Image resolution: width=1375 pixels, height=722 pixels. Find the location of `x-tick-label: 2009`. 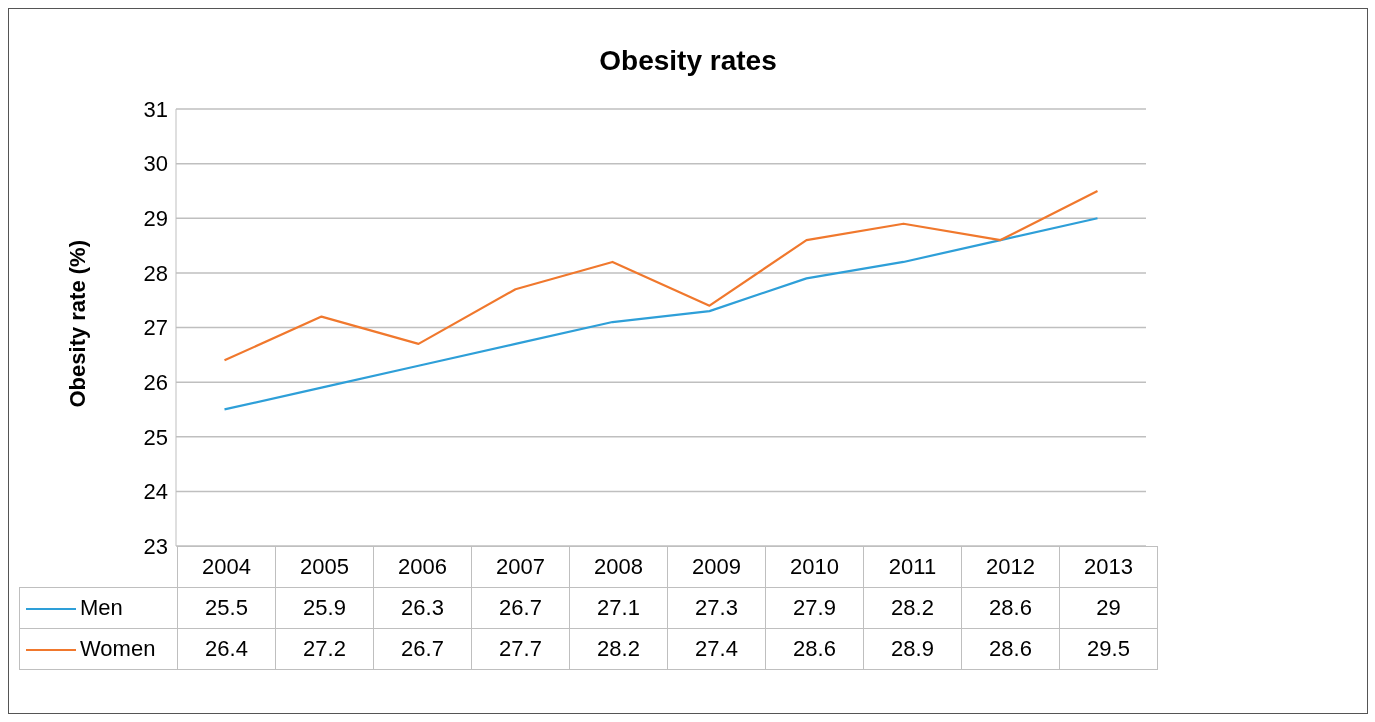

x-tick-label: 2009 is located at coordinates (716, 567).